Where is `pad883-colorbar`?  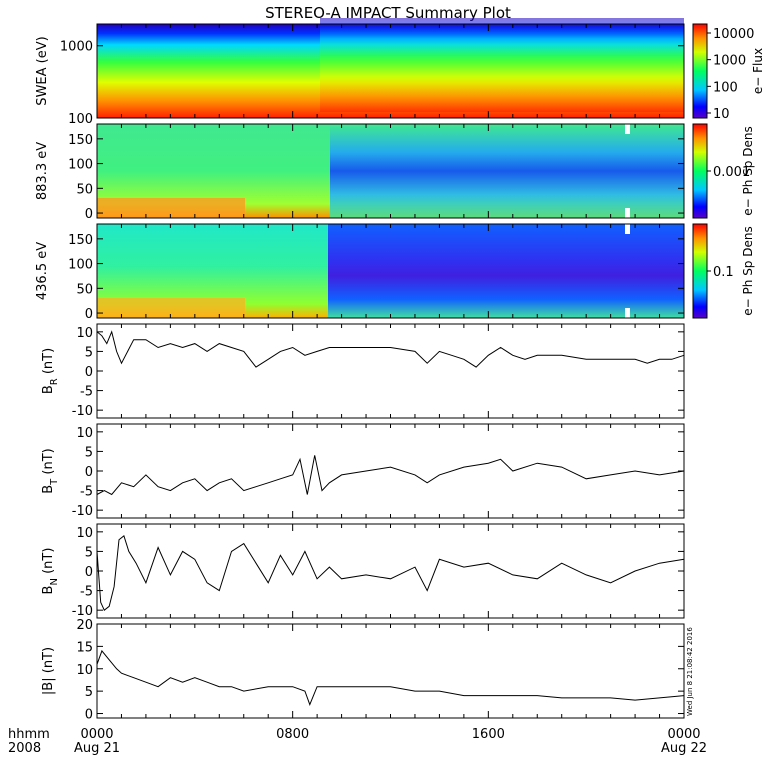 pad883-colorbar is located at coordinates (700, 171).